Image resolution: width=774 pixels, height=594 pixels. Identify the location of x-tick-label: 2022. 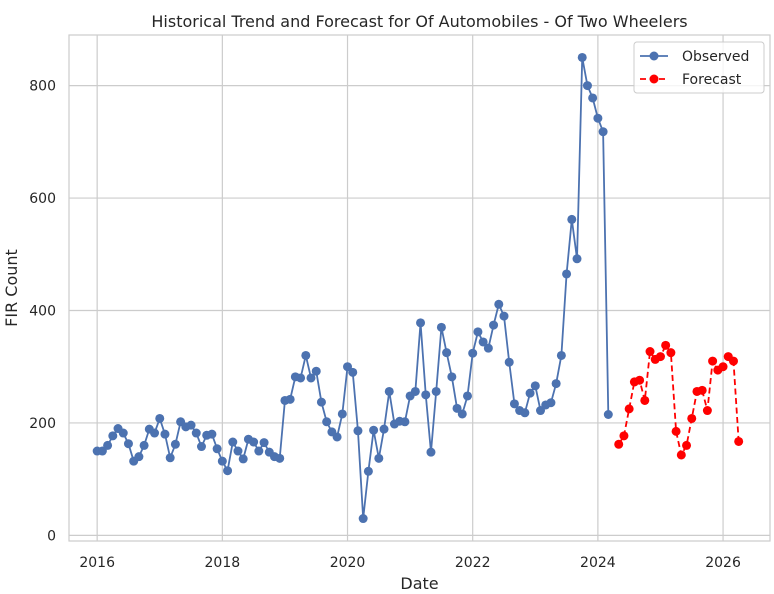
(473, 563).